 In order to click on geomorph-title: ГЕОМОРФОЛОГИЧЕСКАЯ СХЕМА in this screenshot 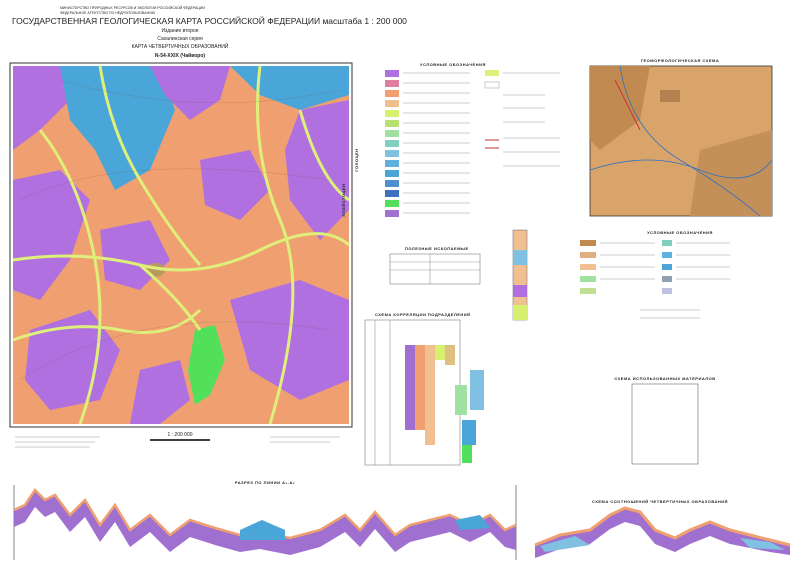, I will do `click(680, 60)`.